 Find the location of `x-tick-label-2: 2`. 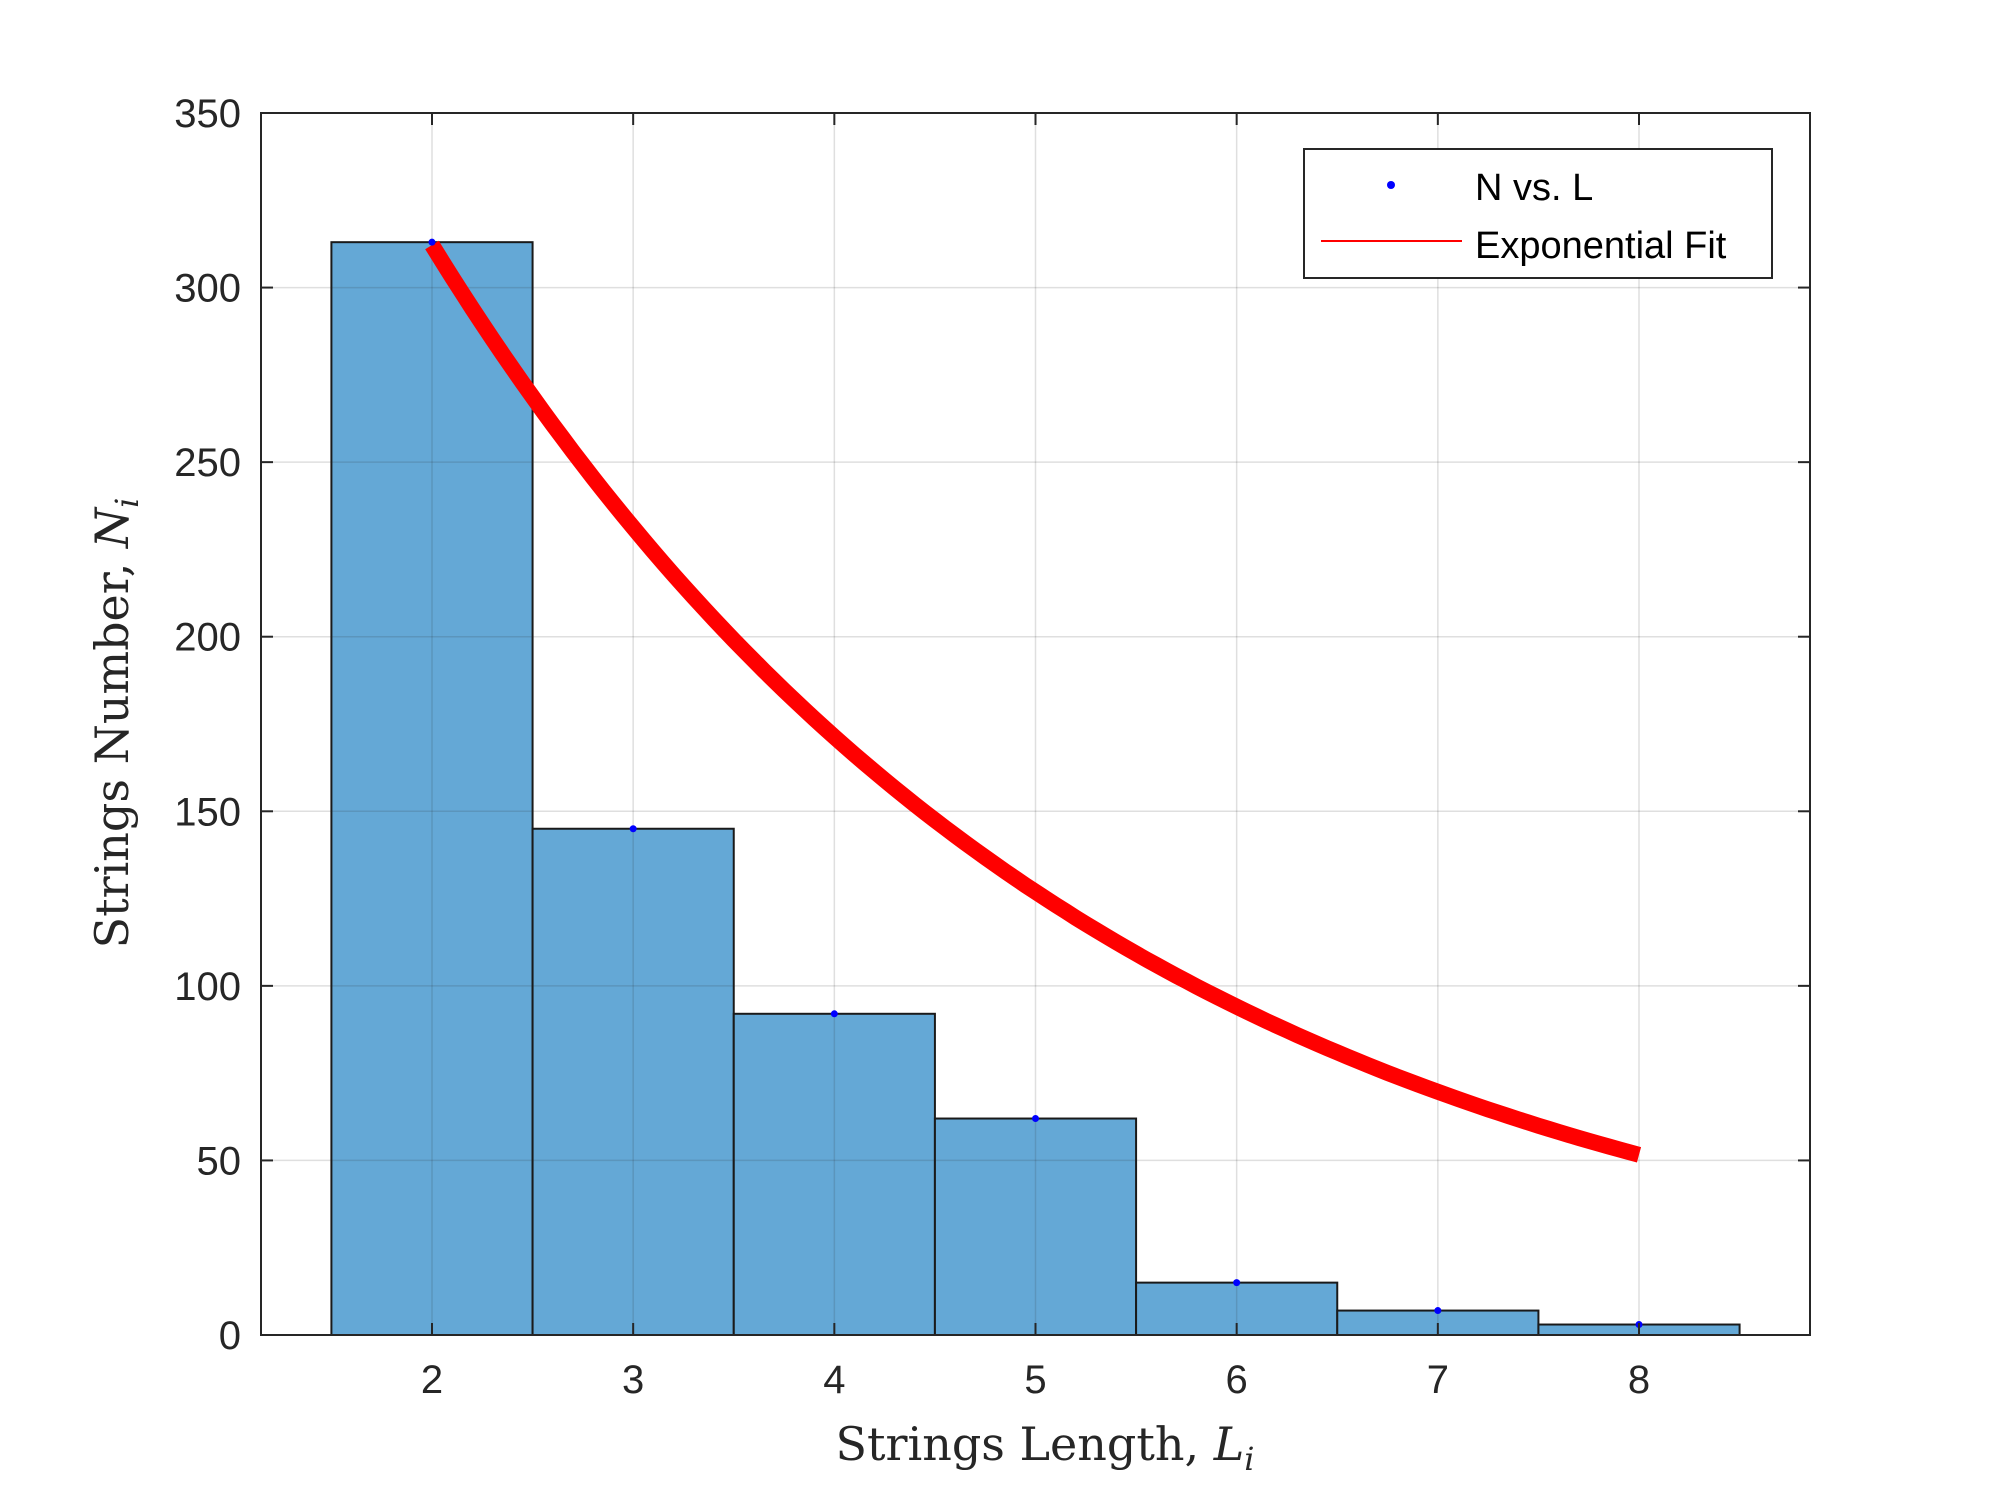

x-tick-label-2: 2 is located at coordinates (432, 1380).